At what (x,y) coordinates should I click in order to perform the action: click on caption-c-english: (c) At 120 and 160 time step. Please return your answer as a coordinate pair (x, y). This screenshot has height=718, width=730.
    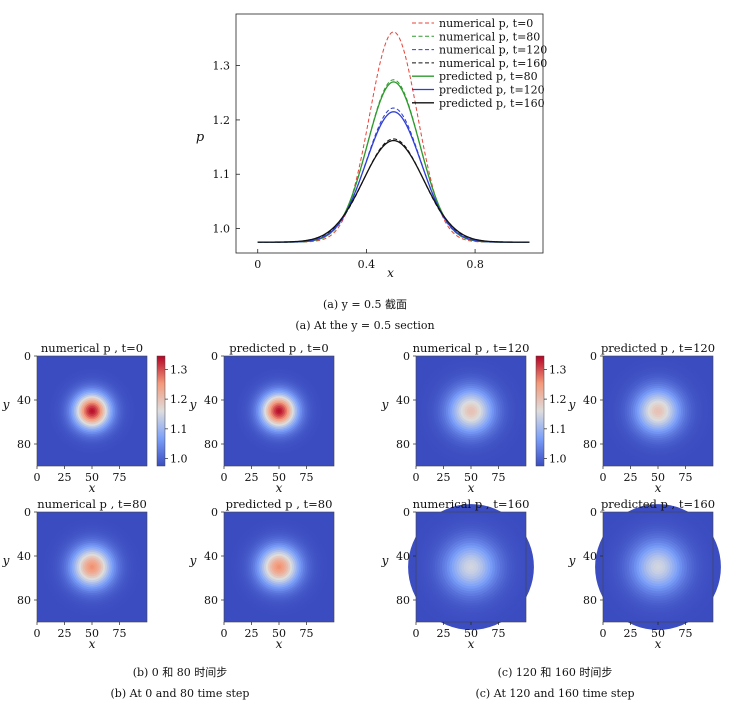
    Looking at the image, I should click on (555, 693).